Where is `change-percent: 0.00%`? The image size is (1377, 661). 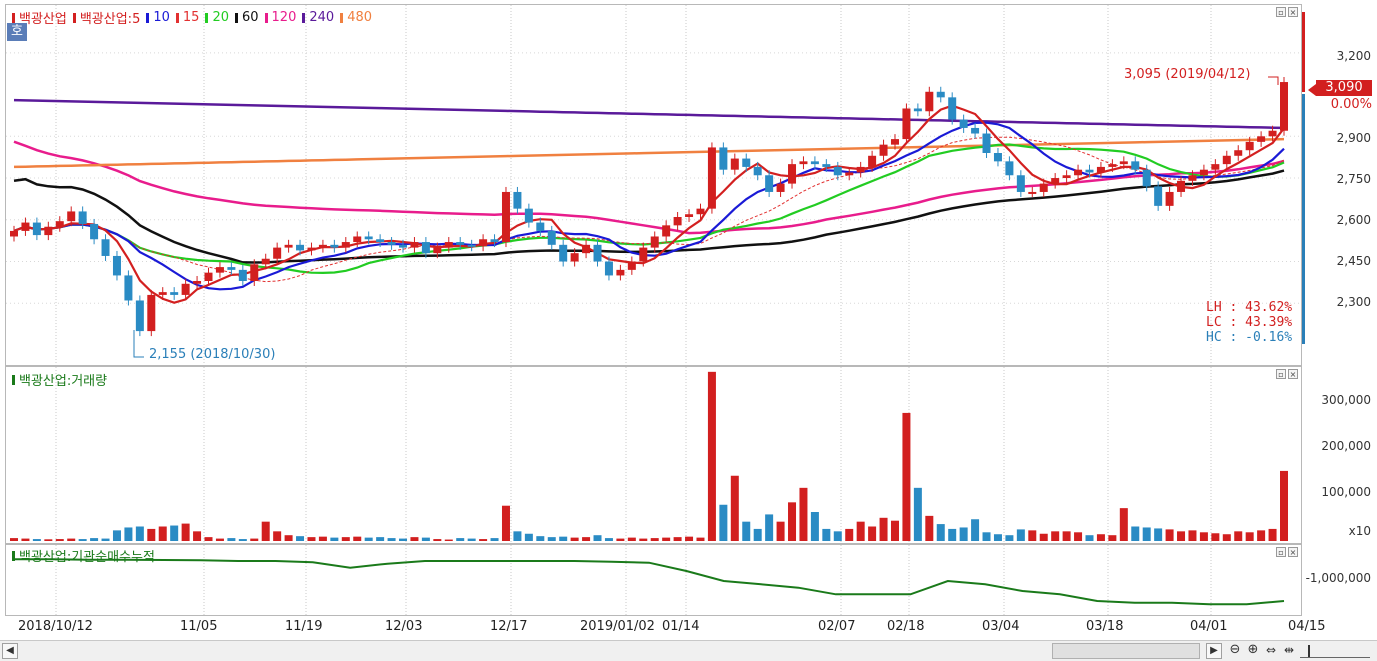
change-percent: 0.00% is located at coordinates (1351, 104).